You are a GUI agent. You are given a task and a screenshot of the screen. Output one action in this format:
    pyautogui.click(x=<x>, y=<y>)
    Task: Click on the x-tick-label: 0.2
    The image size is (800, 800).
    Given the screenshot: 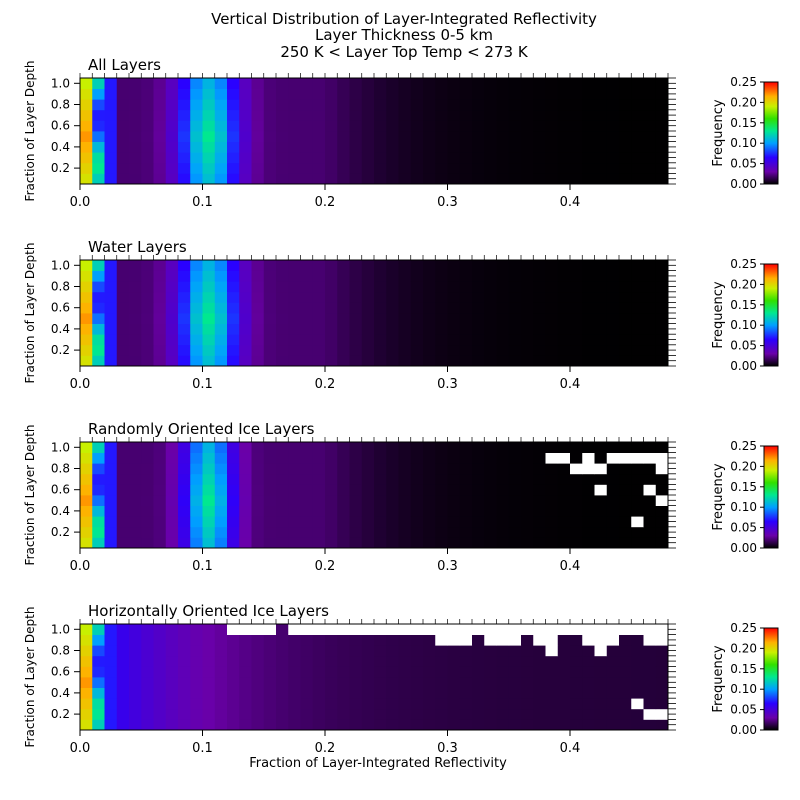 What is the action you would take?
    pyautogui.click(x=325, y=202)
    